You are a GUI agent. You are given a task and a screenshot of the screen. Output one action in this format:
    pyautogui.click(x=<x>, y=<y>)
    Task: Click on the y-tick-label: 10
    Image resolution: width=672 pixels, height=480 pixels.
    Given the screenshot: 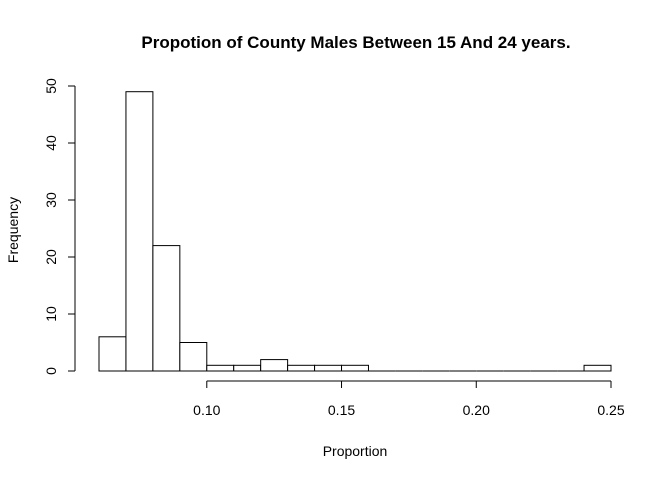 What is the action you would take?
    pyautogui.click(x=51, y=314)
    